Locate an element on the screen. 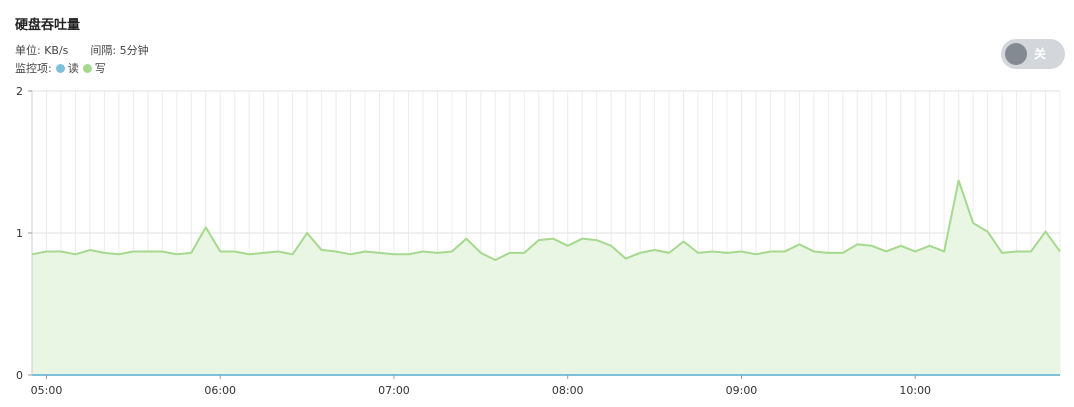  legend-read-dot is located at coordinates (60, 68).